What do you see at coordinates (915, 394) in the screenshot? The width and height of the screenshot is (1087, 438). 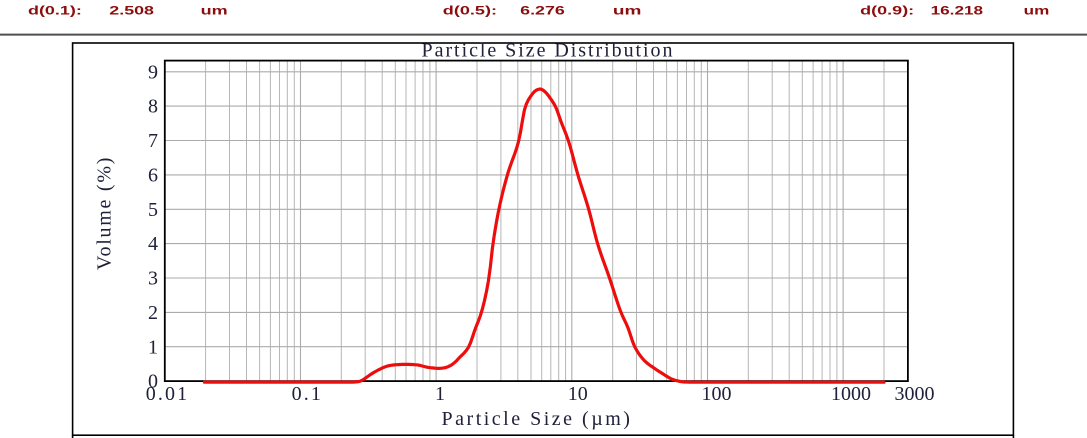 I see `svg-text: 3000` at bounding box center [915, 394].